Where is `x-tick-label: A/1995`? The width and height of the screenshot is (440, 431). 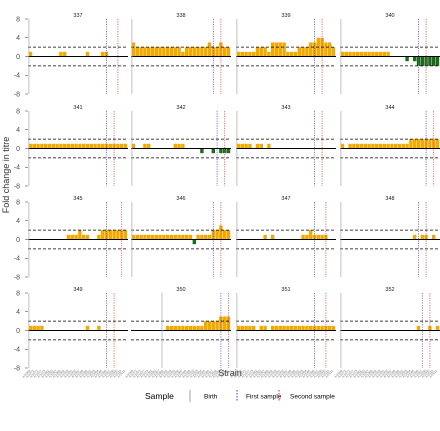 x-tick-label: A/1995 is located at coordinates (380, 374).